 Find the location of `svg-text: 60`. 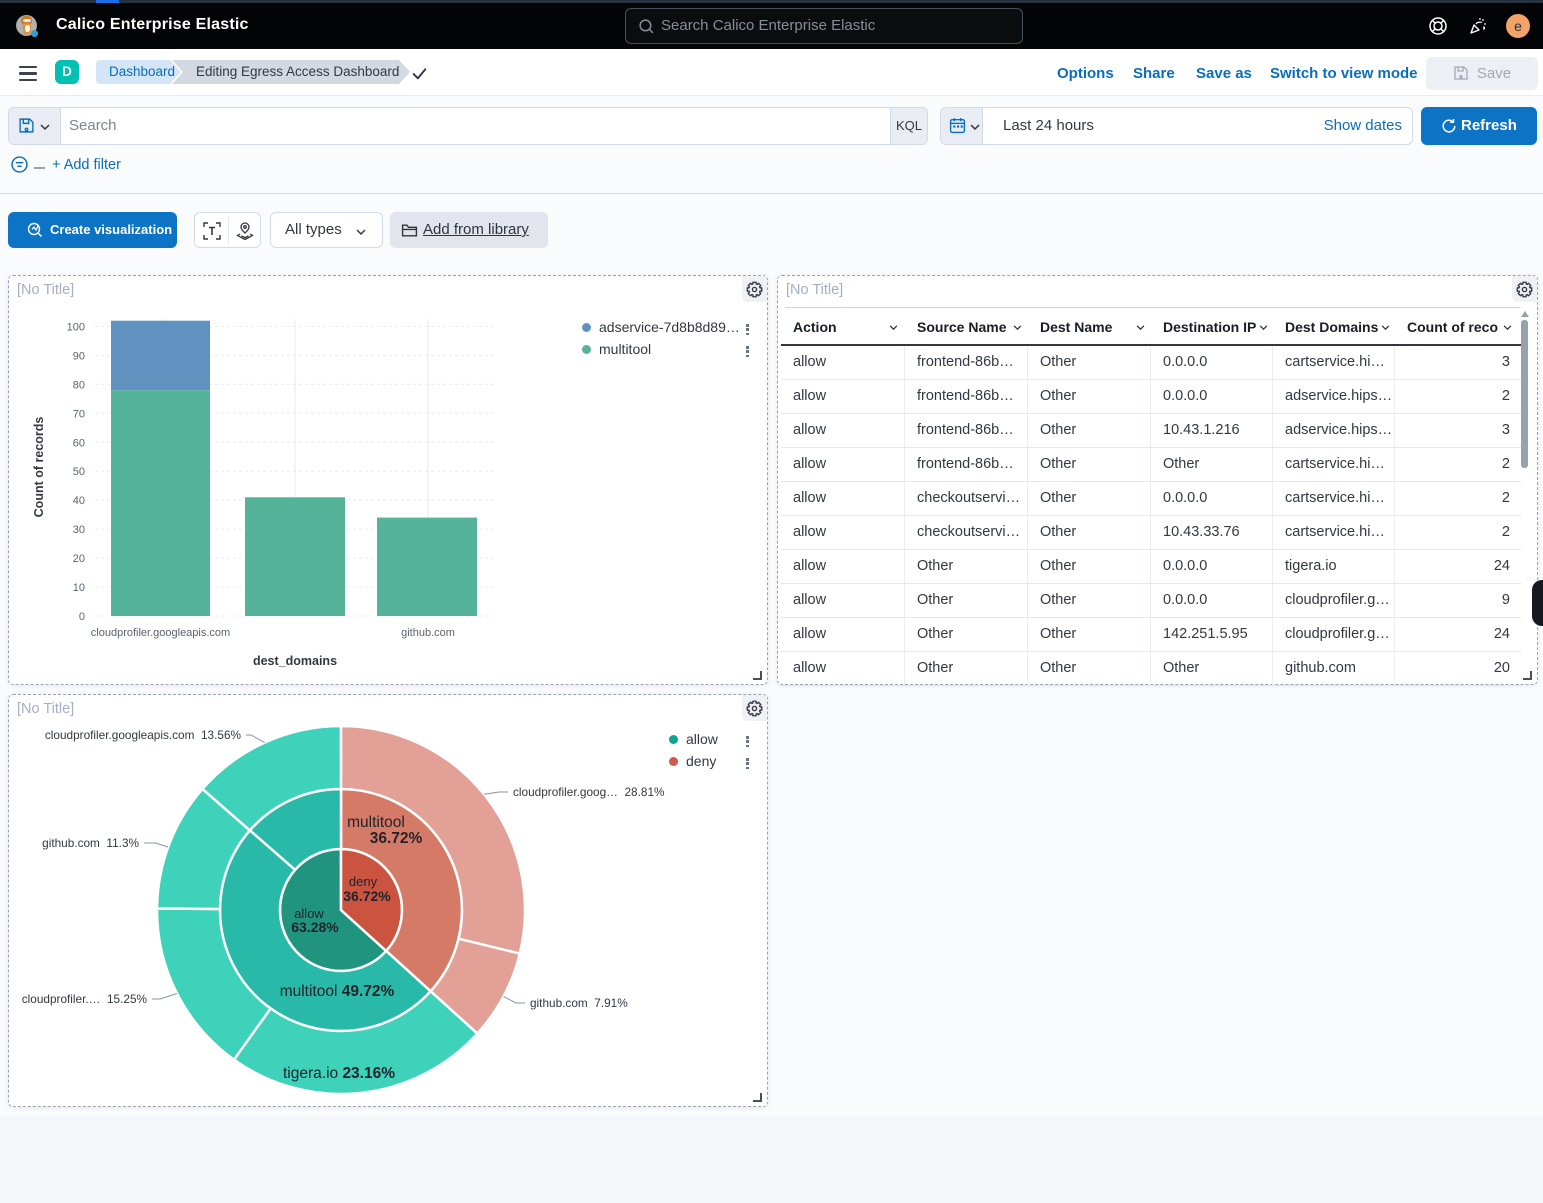

svg-text: 60 is located at coordinates (79, 443).